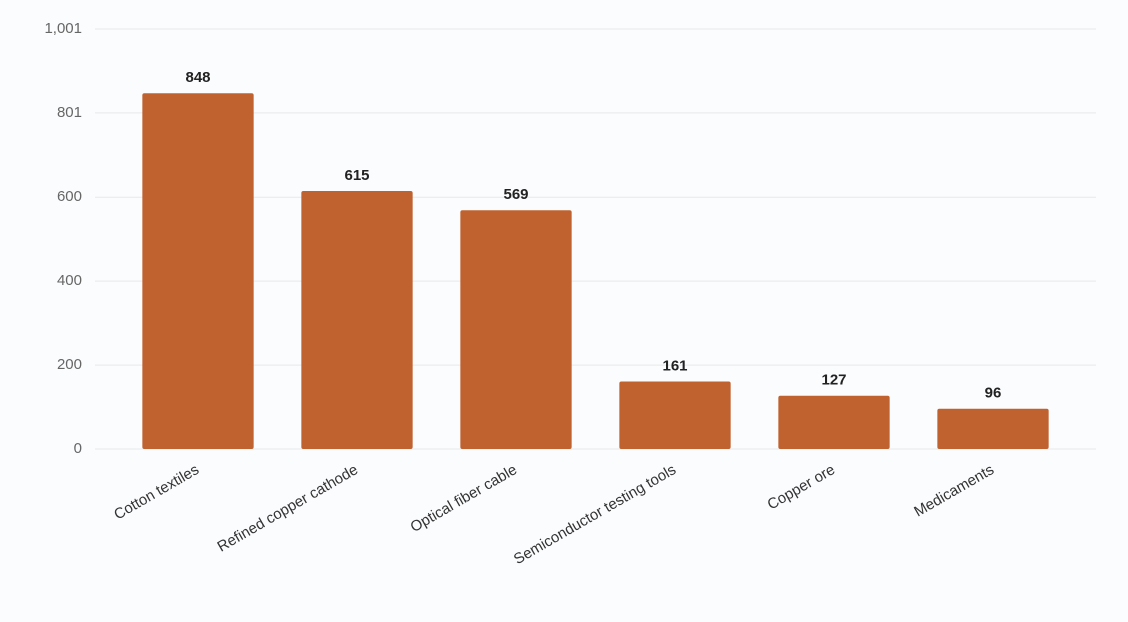 The height and width of the screenshot is (622, 1128). What do you see at coordinates (595, 514) in the screenshot?
I see `x-tick-label: Semiconductor testing tools` at bounding box center [595, 514].